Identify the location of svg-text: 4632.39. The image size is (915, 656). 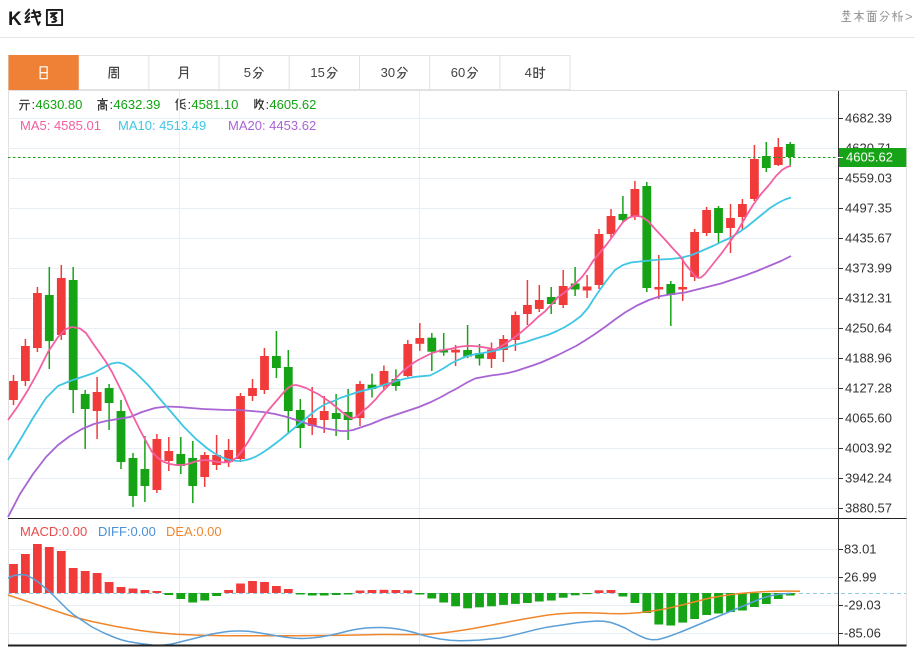
(136, 104).